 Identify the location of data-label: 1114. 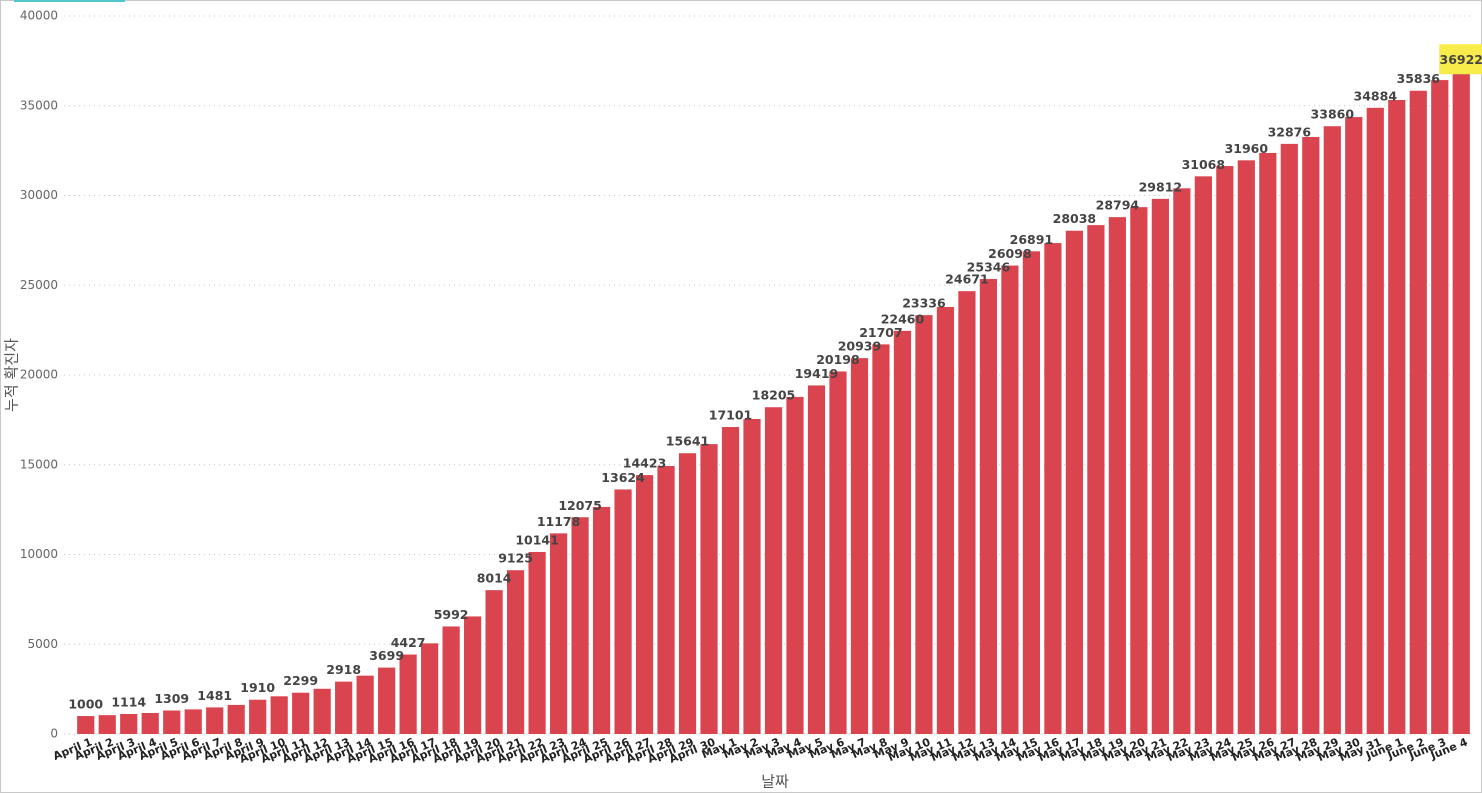
(128, 702).